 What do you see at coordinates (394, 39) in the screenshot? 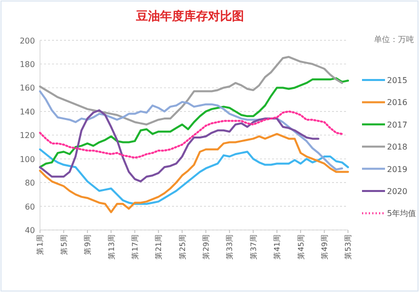
I see `text: 单位：万吨` at bounding box center [394, 39].